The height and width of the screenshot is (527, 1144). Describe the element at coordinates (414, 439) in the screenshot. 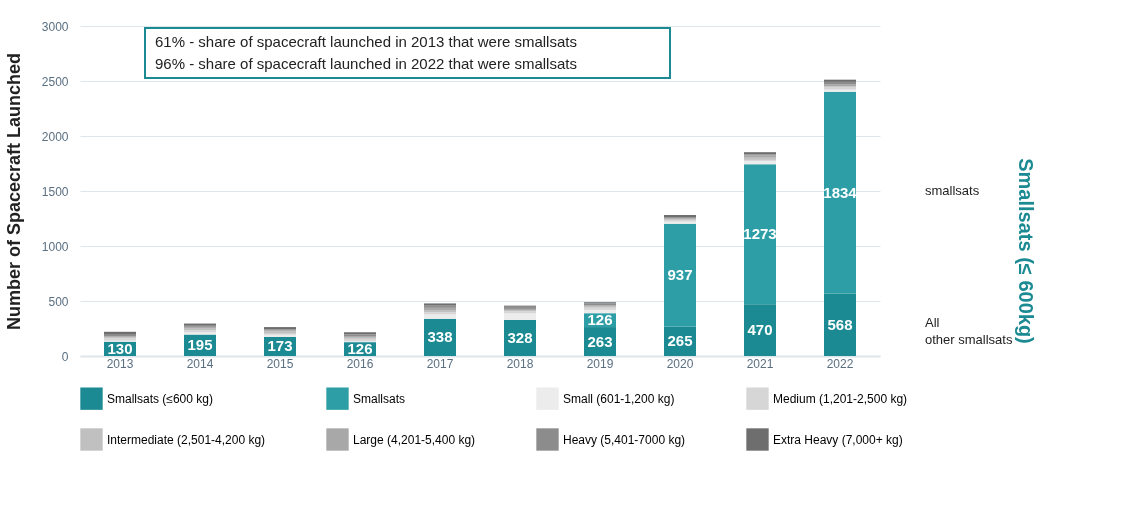

I see `legend-label: Large (4,201-5,400 kg)` at that location.